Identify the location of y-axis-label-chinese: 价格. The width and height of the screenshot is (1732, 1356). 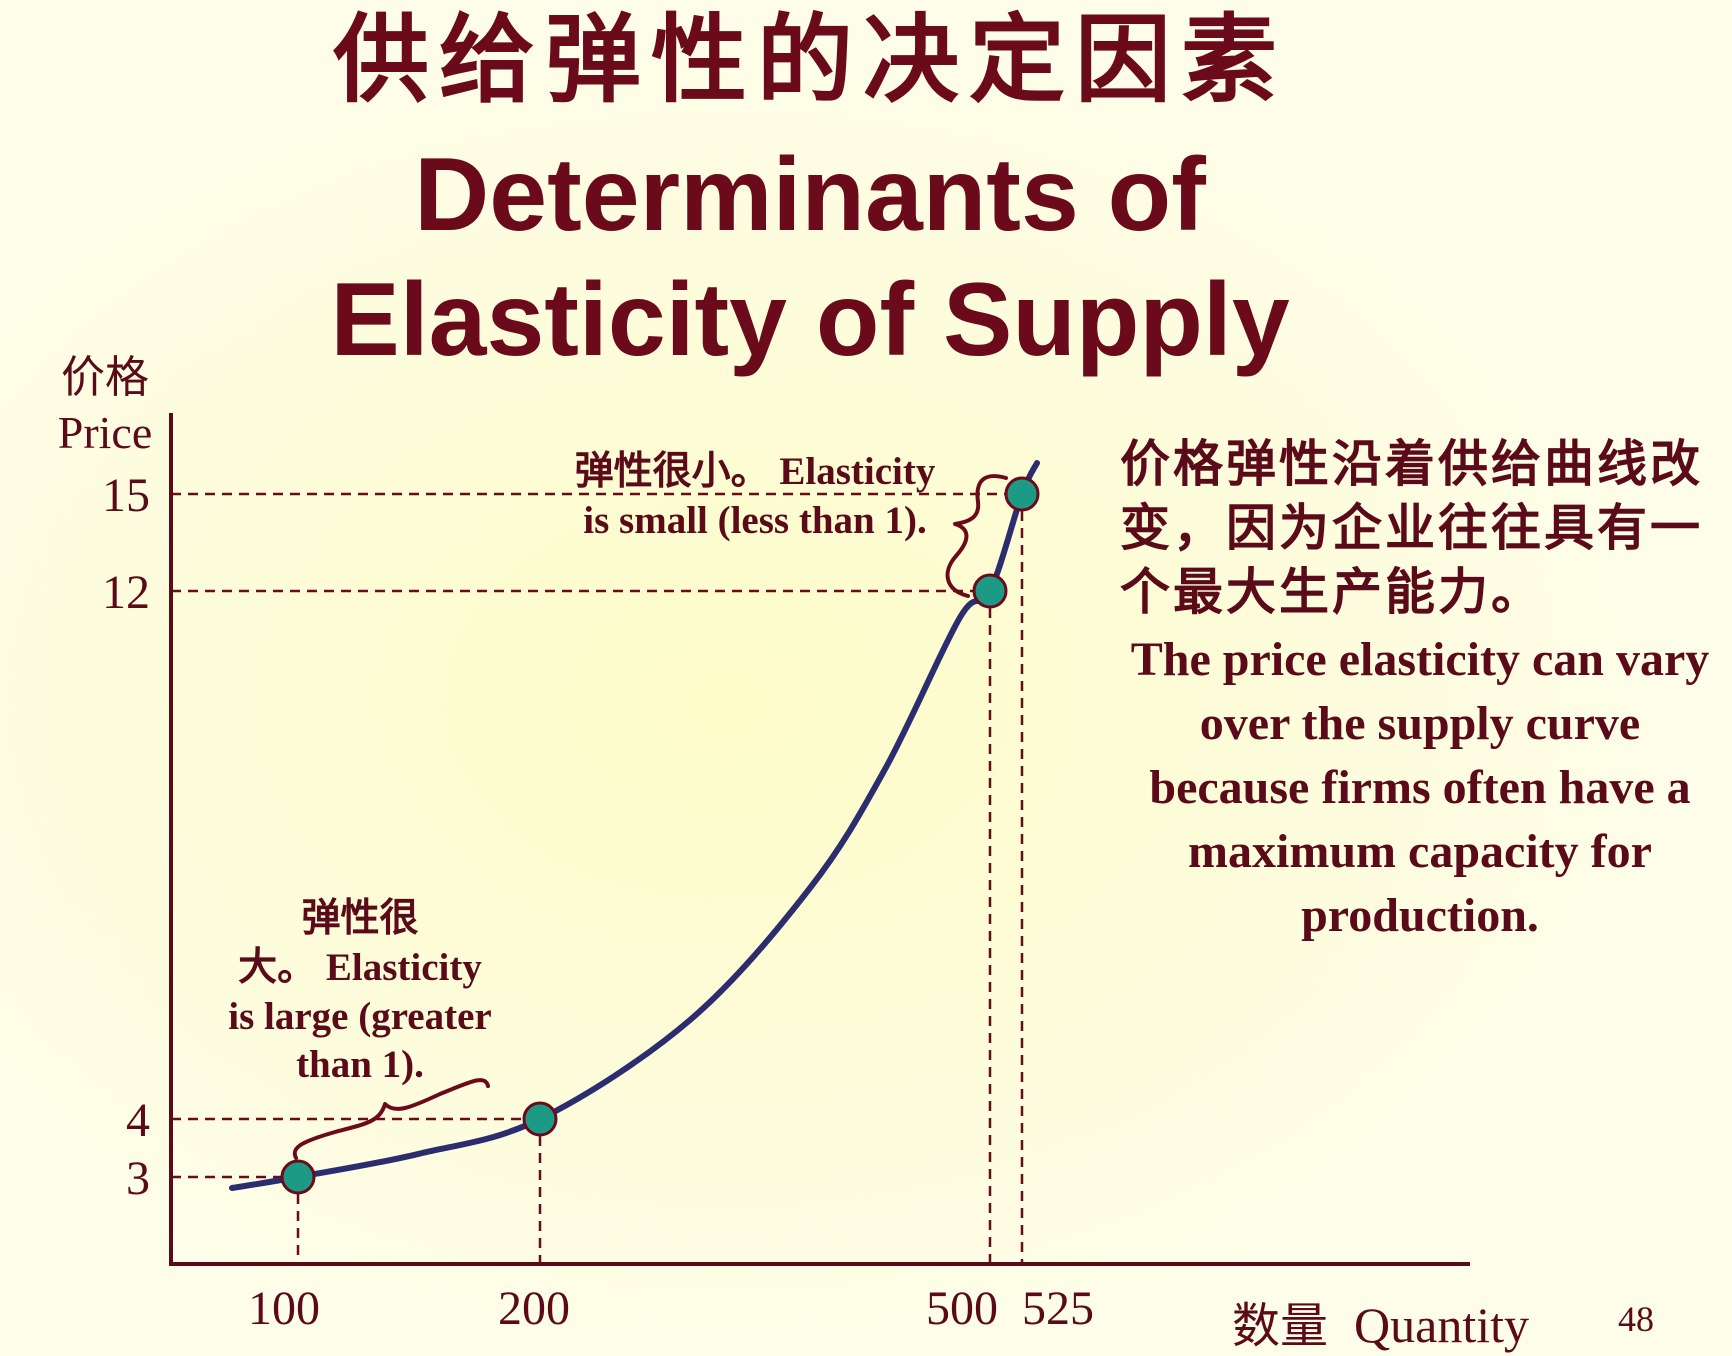
(105, 377).